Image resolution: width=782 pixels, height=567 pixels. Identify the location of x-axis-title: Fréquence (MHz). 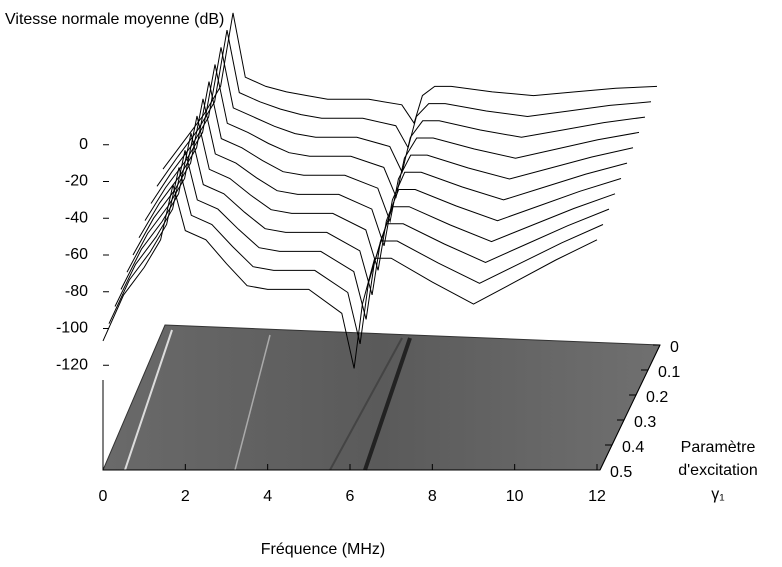
(323, 549).